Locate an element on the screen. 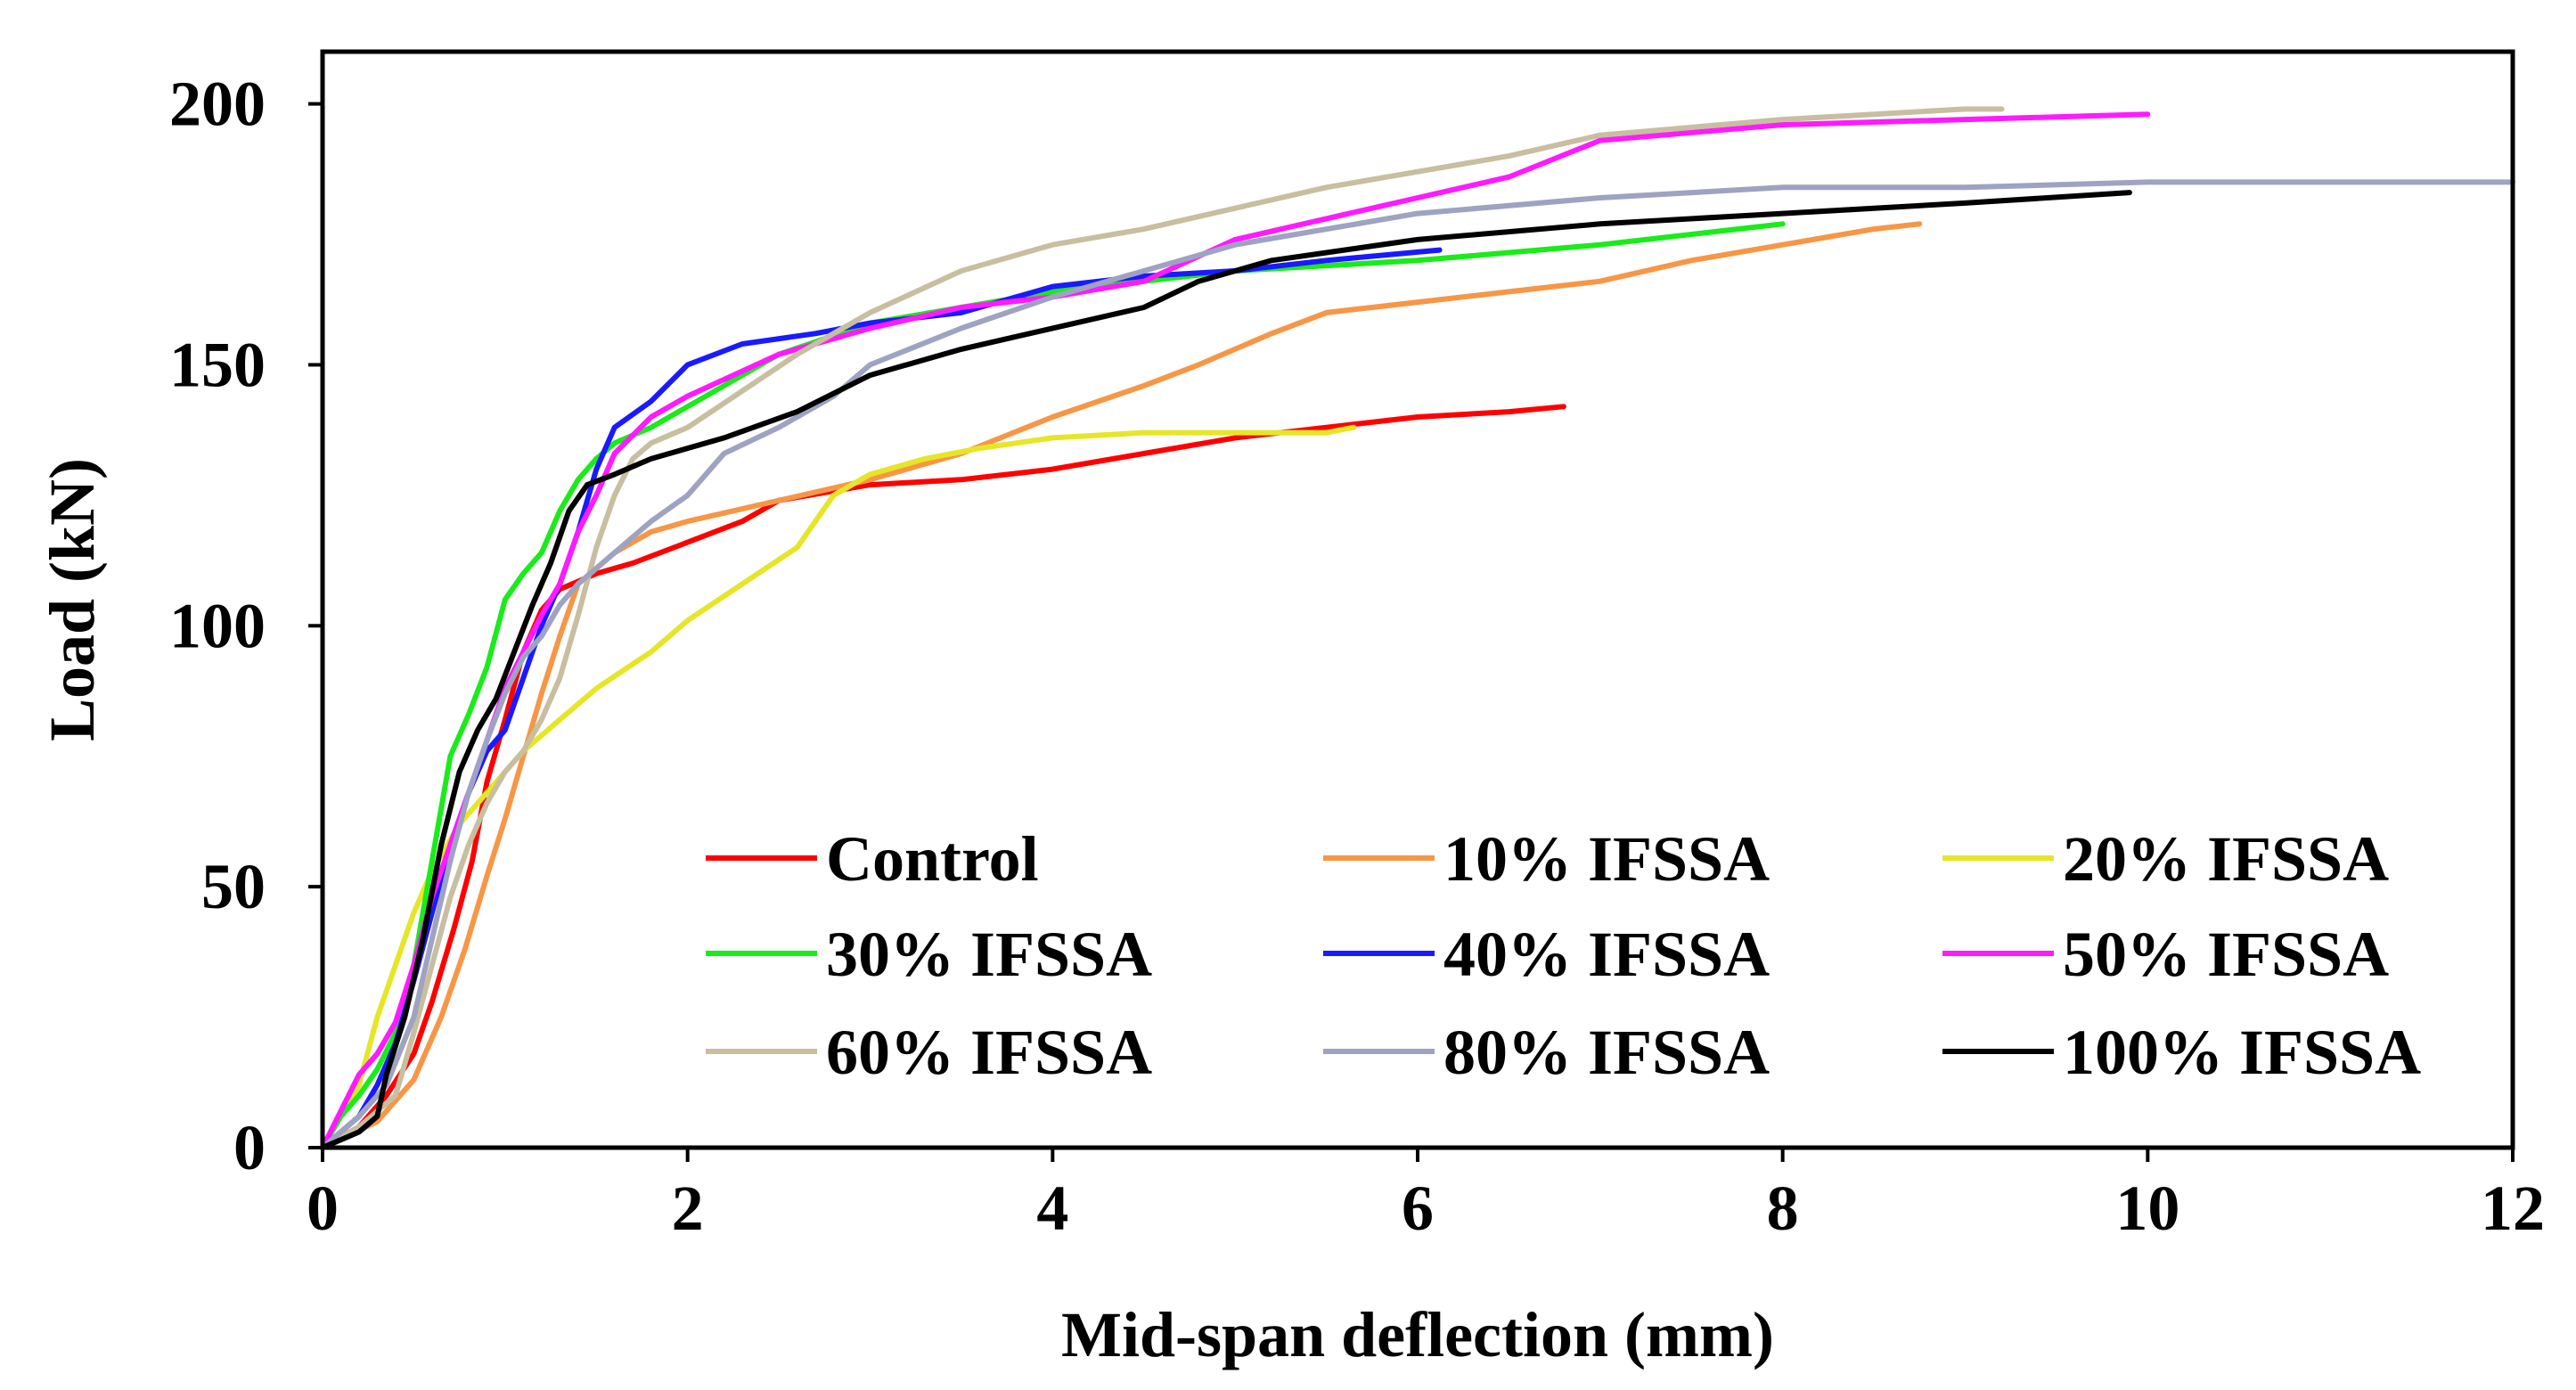 This screenshot has width=2576, height=1390. x-axis-label: Mid-span deflection (mm) is located at coordinates (1417, 1334).